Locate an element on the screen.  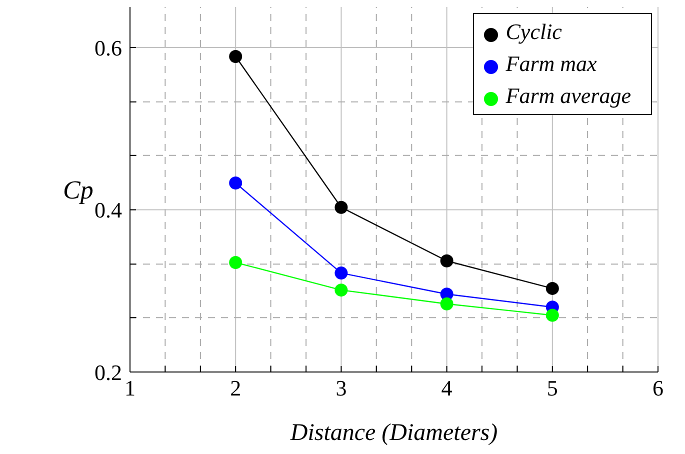
legend-label: Cyclic is located at coordinates (534, 32).